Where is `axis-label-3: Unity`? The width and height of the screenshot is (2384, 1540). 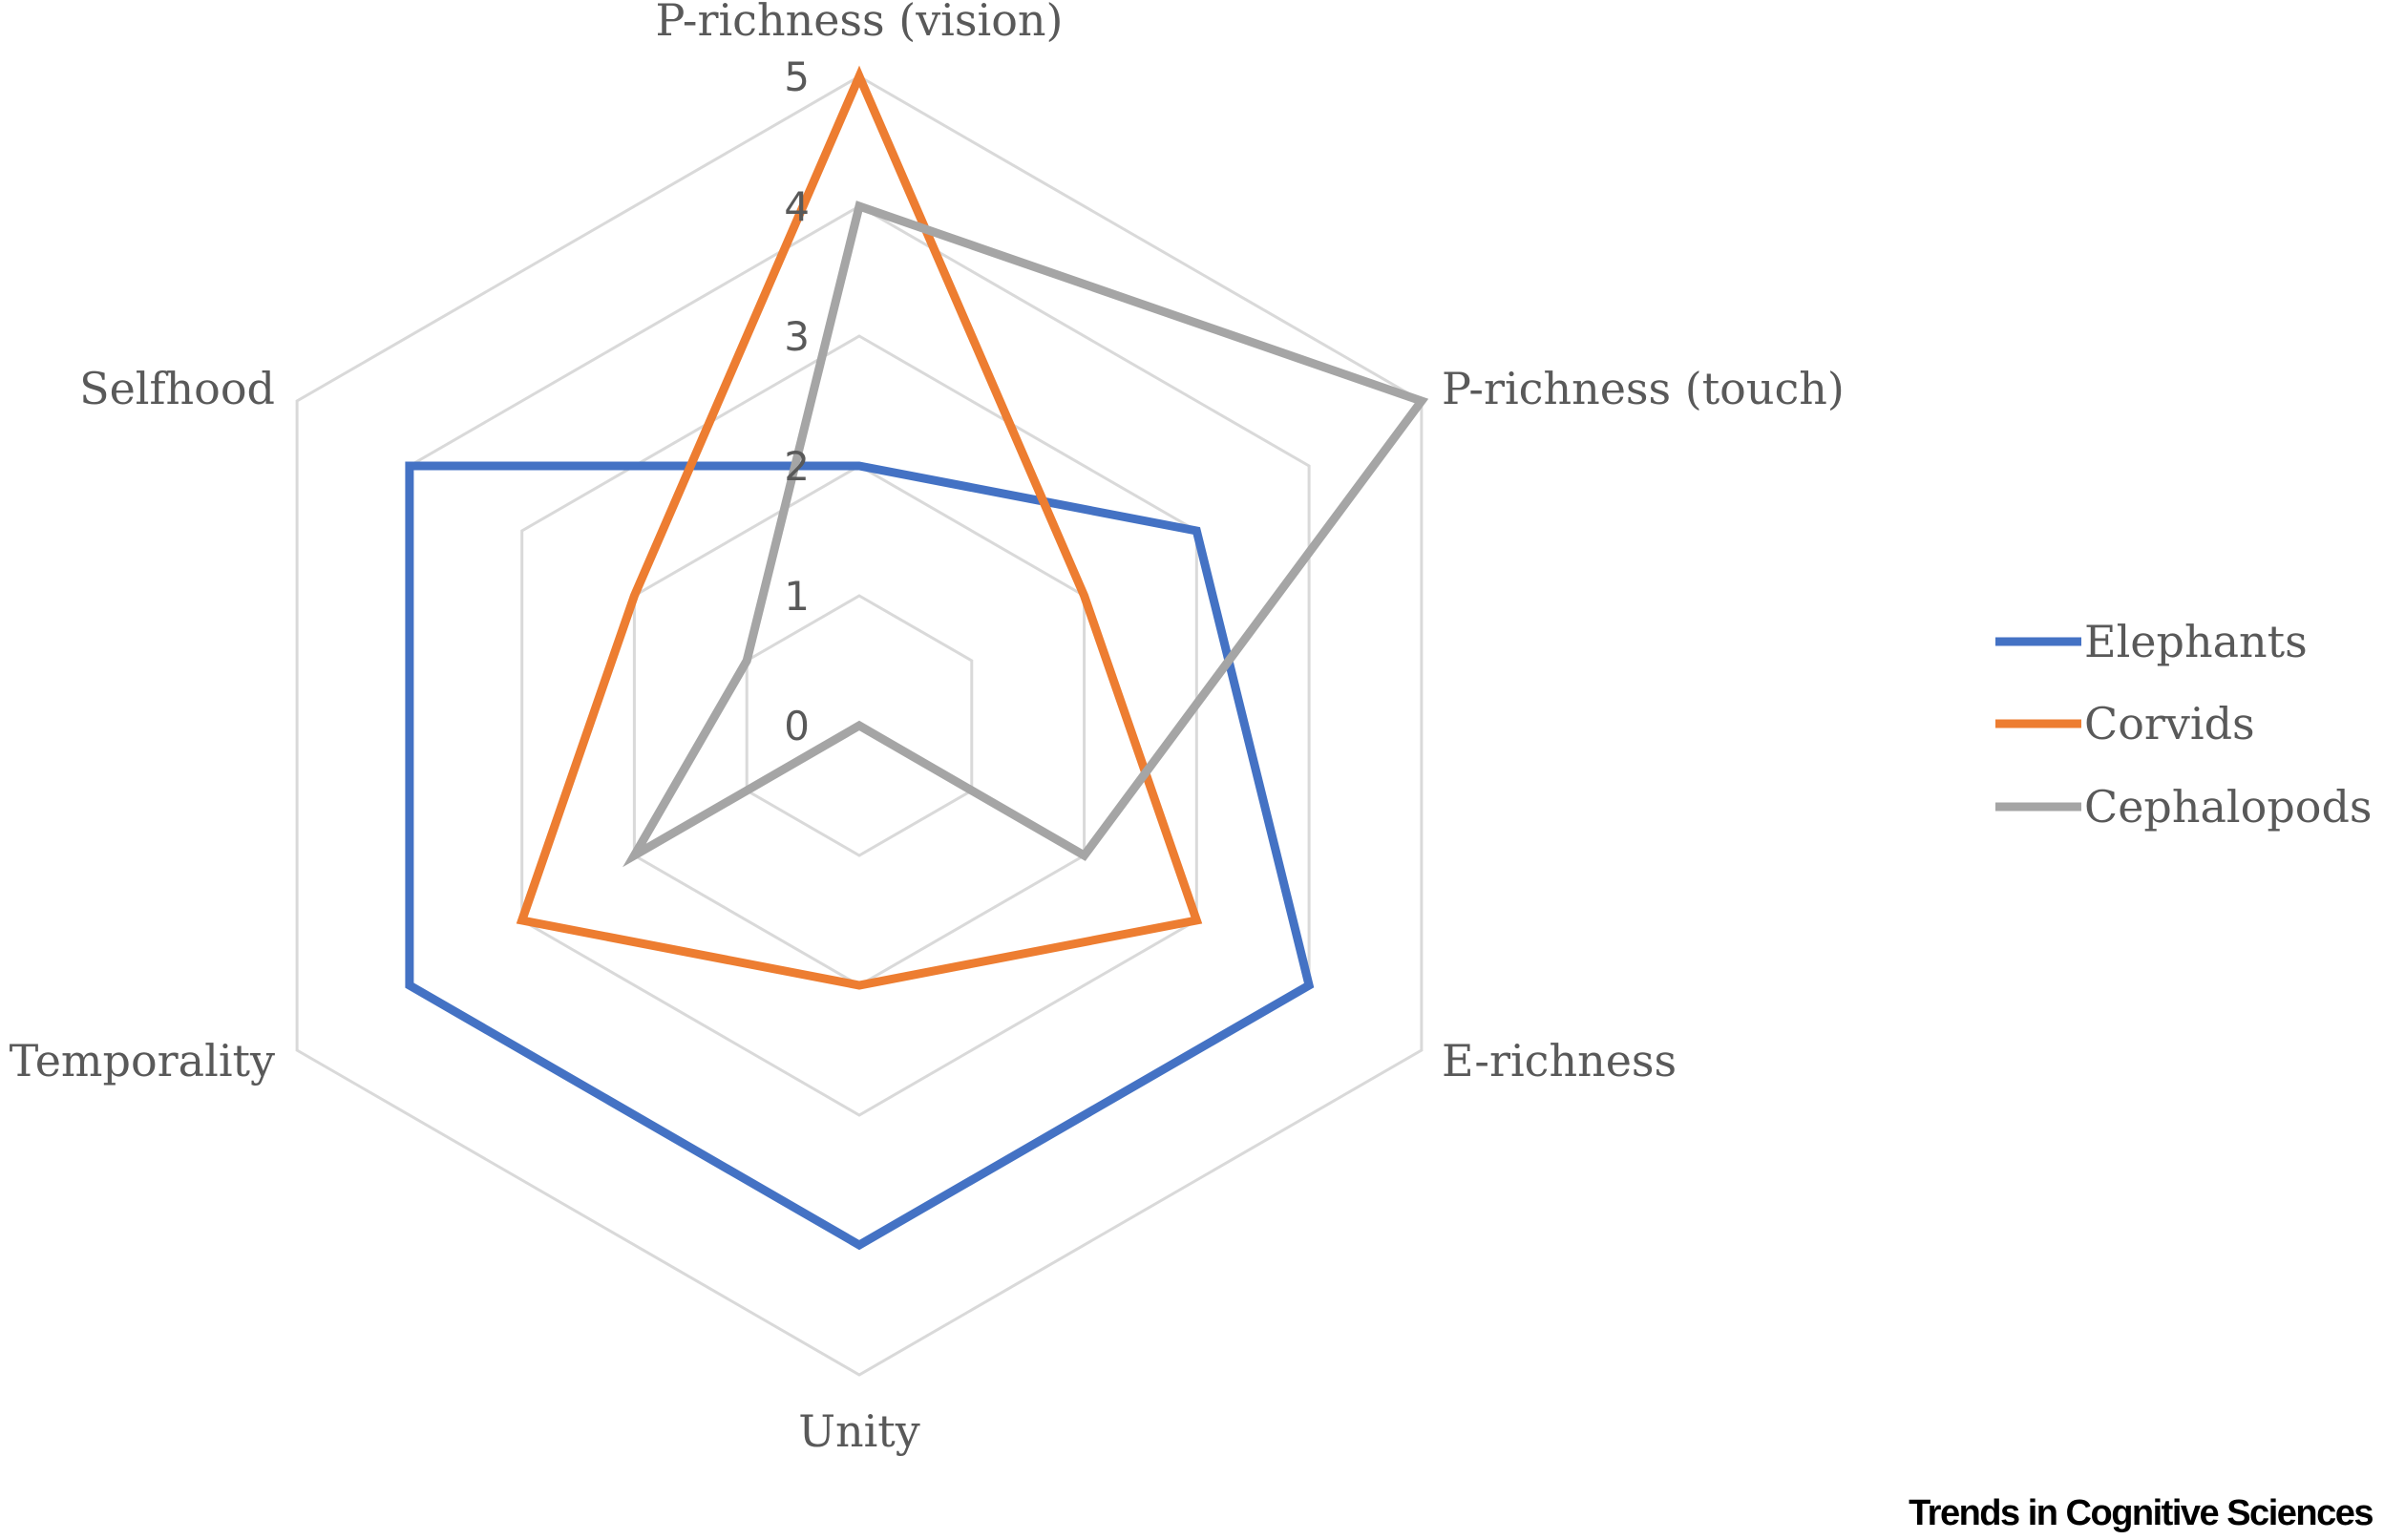
axis-label-3: Unity is located at coordinates (859, 1431).